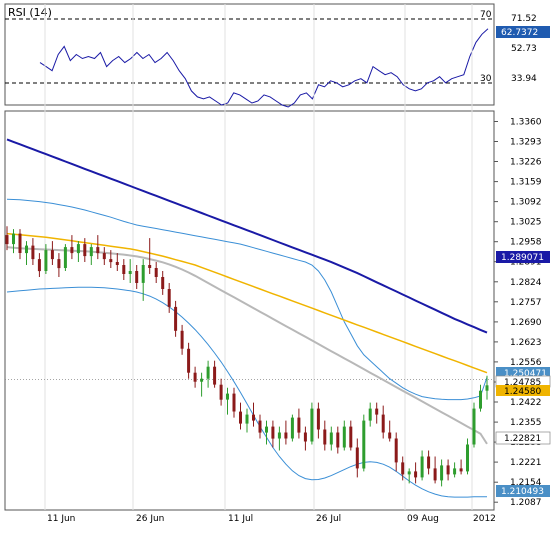  What do you see at coordinates (271, 519) in the screenshot?
I see `x-axis: 11 Jun 26 Jun 11 Jul 26 Jul 09 Aug 2012` at bounding box center [271, 519].